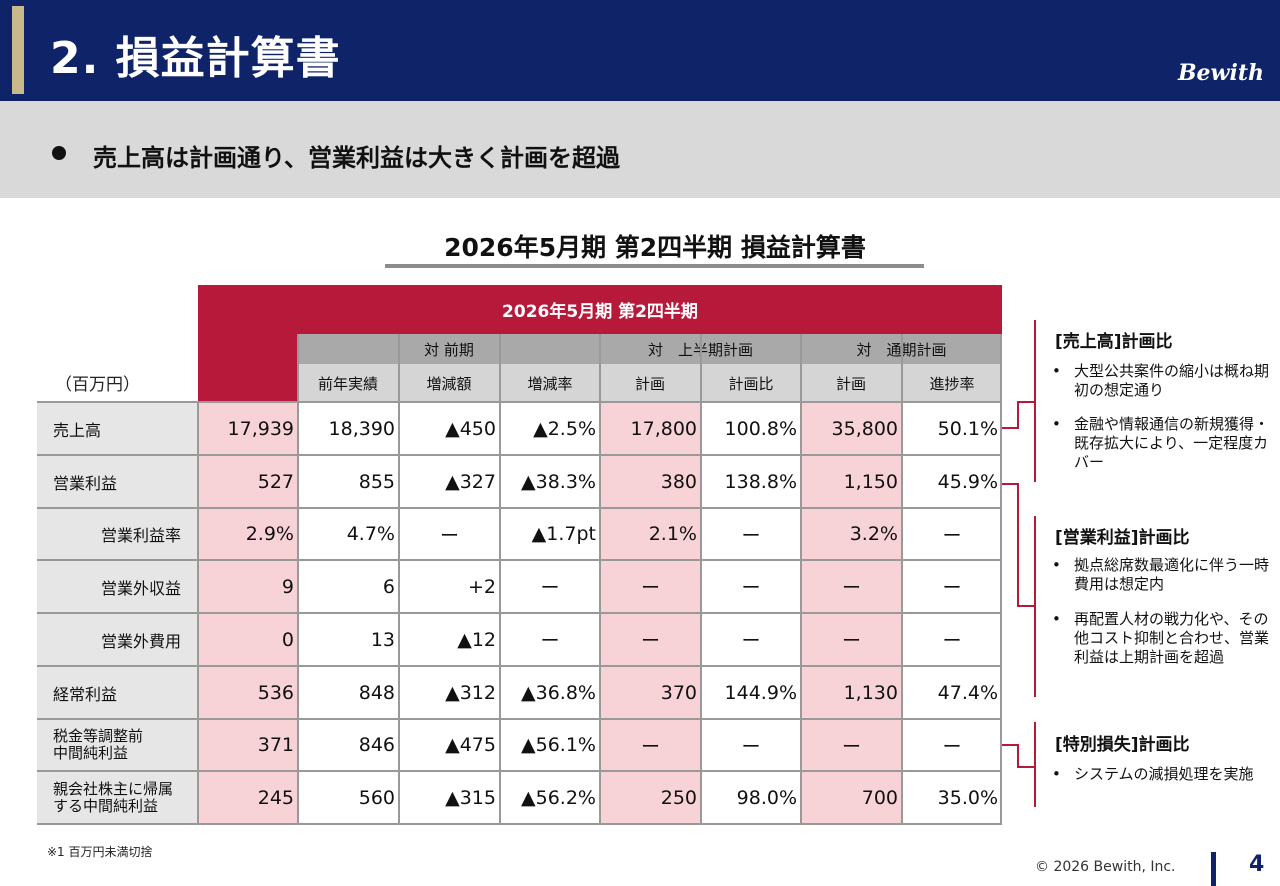  Describe the element at coordinates (550, 481) in the screenshot. I see `table-cell: ▲38.3%` at that location.